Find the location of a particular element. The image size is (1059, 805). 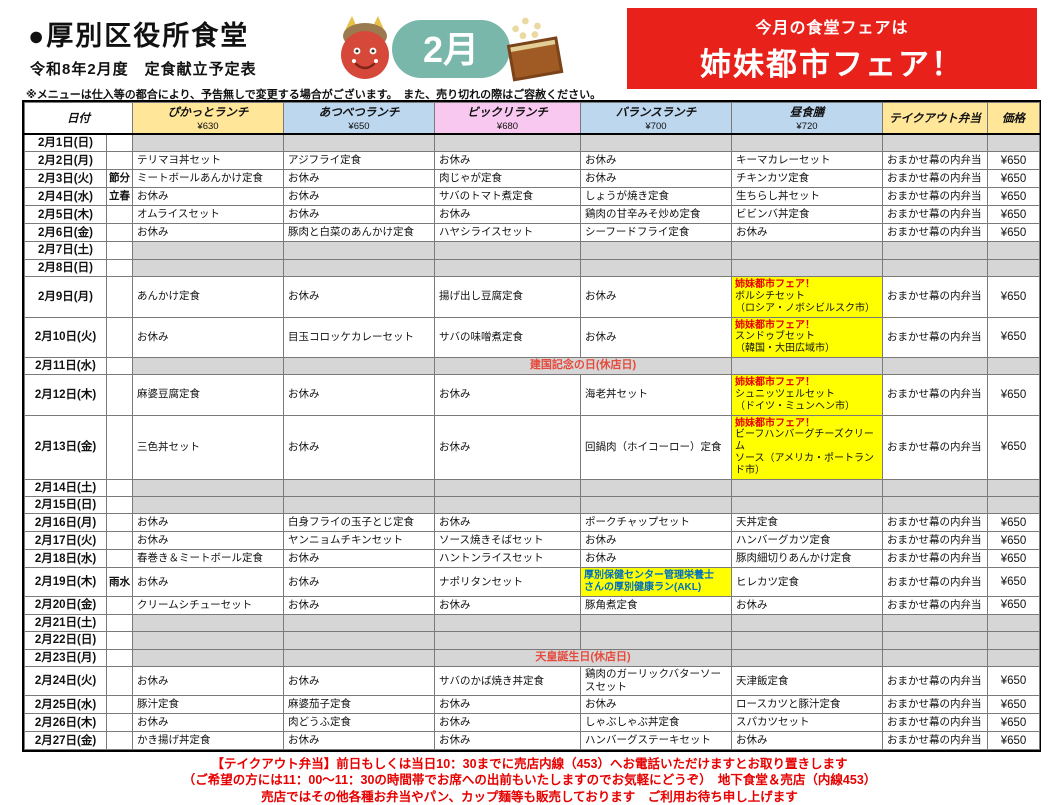

menu-cell: ハントンライスセット is located at coordinates (507, 559).